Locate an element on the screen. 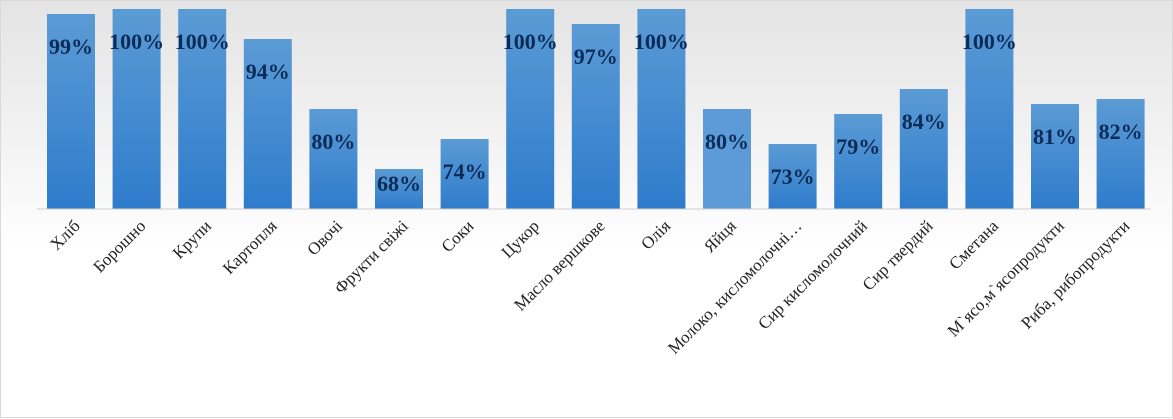 Image resolution: width=1173 pixels, height=419 pixels. category-label-7: Соки is located at coordinates (458, 236).